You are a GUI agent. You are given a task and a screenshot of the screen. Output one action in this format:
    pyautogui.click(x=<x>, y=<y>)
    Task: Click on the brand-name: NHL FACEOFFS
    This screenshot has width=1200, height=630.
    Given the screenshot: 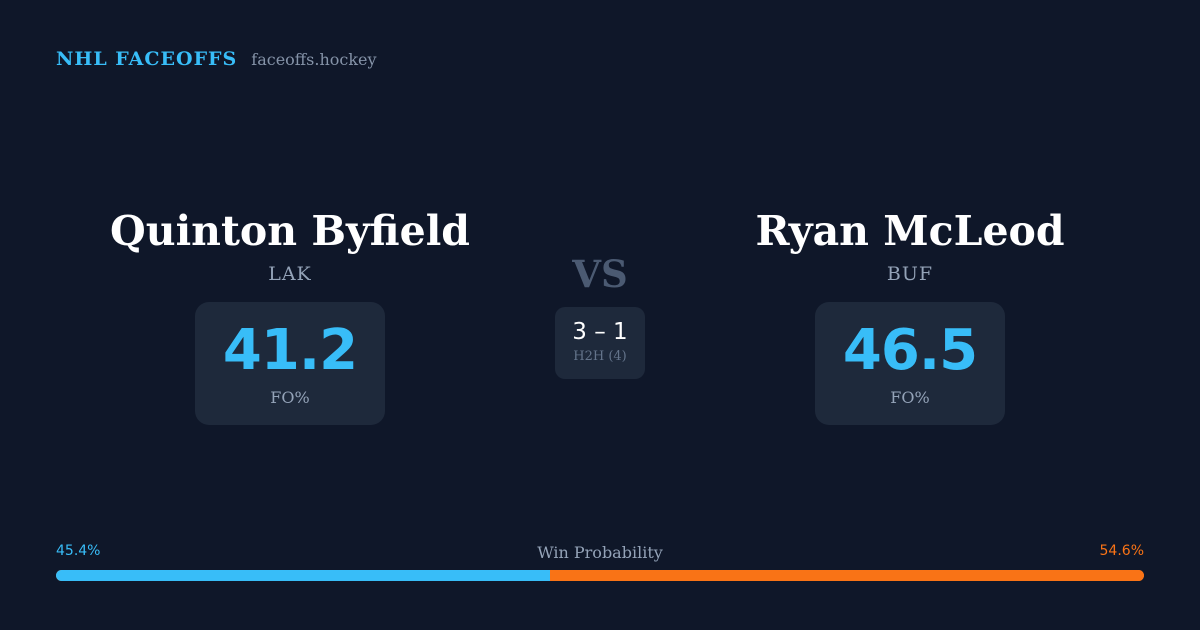 What is the action you would take?
    pyautogui.click(x=147, y=59)
    